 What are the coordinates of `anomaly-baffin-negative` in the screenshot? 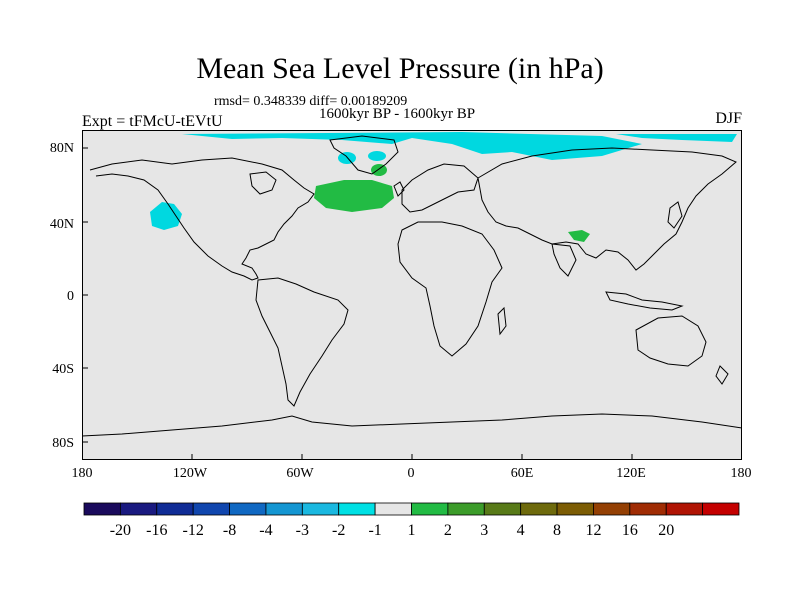 It's located at (347, 158).